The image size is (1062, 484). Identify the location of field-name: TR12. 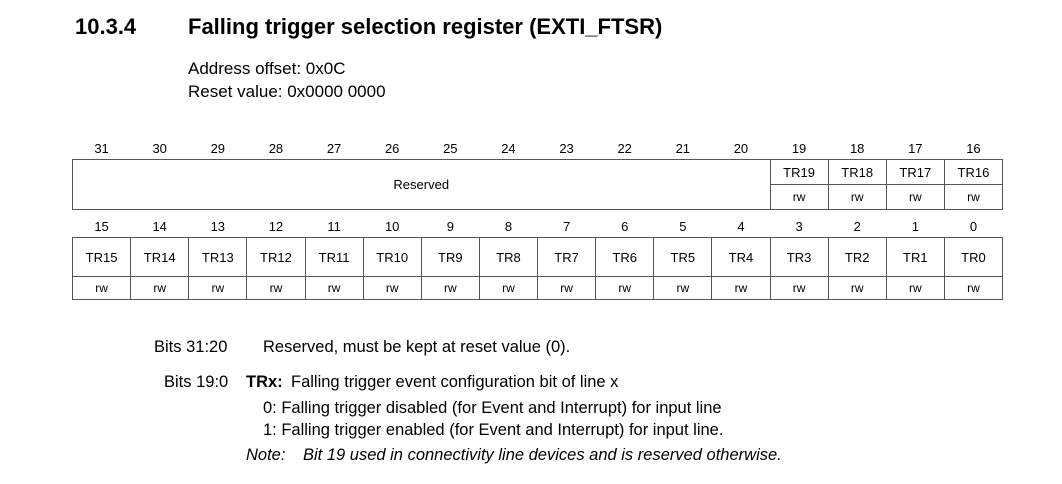
(276, 257).